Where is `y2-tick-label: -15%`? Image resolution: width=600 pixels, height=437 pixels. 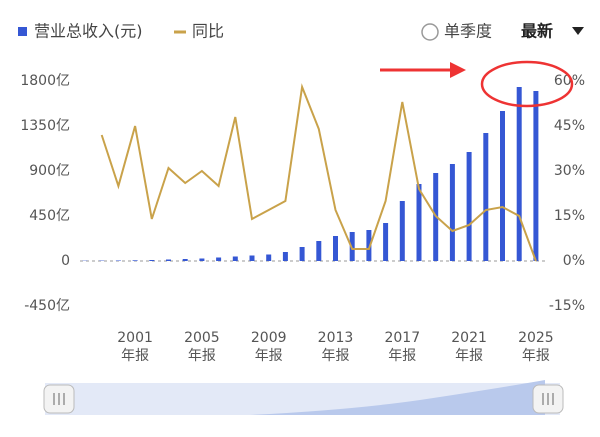 y2-tick-label: -15% is located at coordinates (567, 306).